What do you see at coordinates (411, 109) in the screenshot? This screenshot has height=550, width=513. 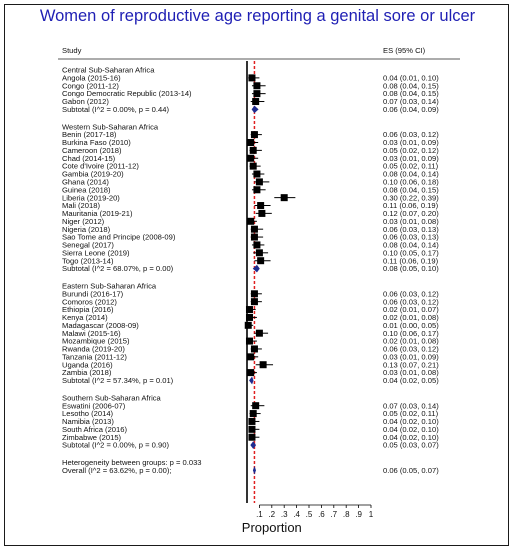 I see `subtotal-estimate: 0.06 (0.04, 0.09)` at bounding box center [411, 109].